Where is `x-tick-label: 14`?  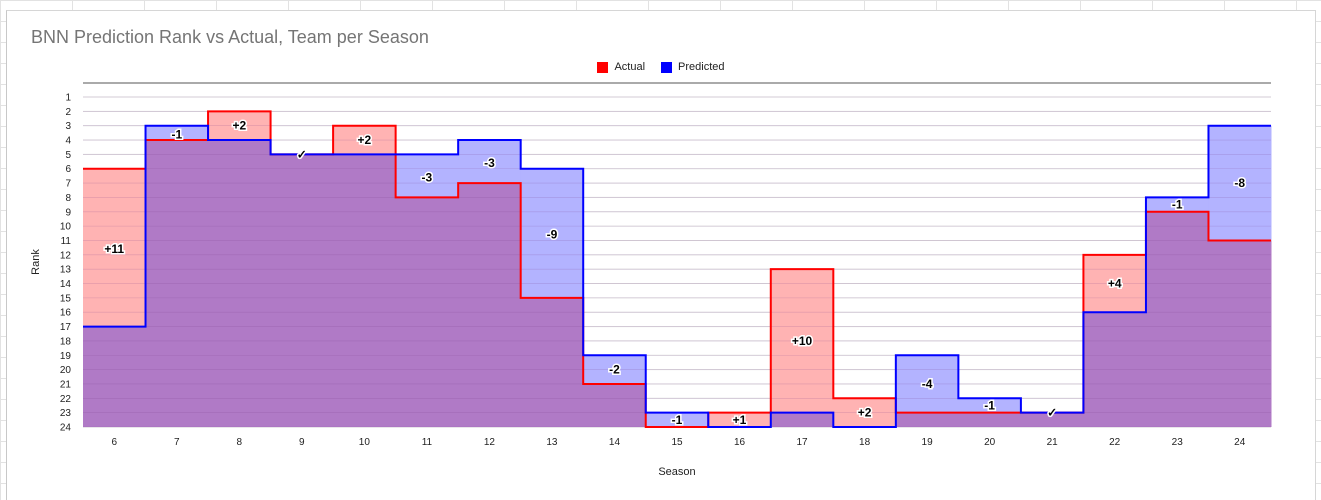 x-tick-label: 14 is located at coordinates (615, 442).